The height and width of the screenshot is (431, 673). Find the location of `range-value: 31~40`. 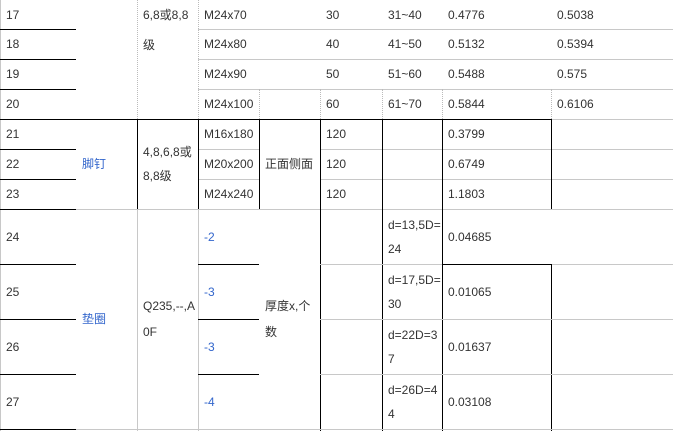

range-value: 31~40 is located at coordinates (405, 14).